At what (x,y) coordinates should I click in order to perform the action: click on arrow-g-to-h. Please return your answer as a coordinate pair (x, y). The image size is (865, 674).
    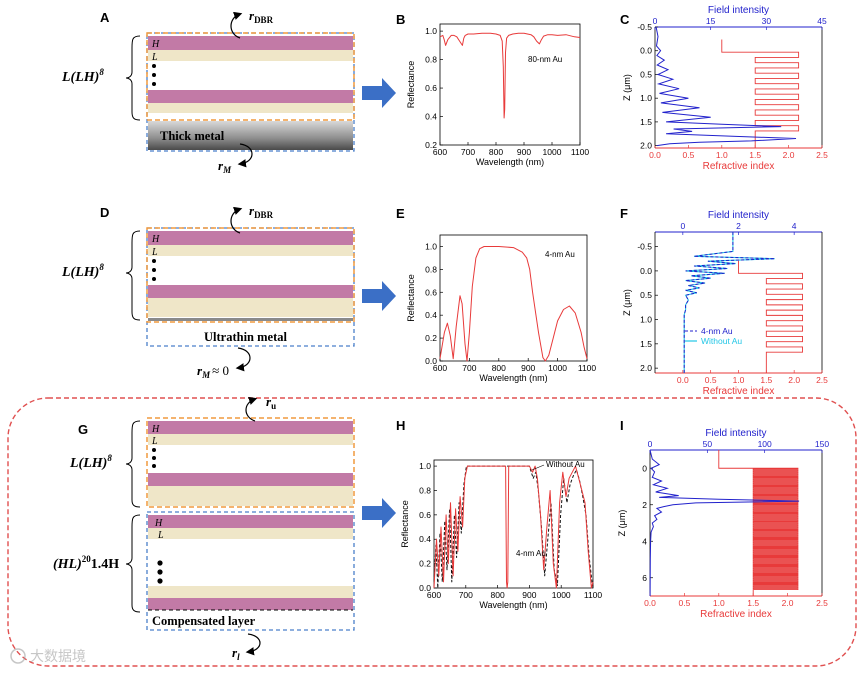
    Looking at the image, I should click on (379, 513).